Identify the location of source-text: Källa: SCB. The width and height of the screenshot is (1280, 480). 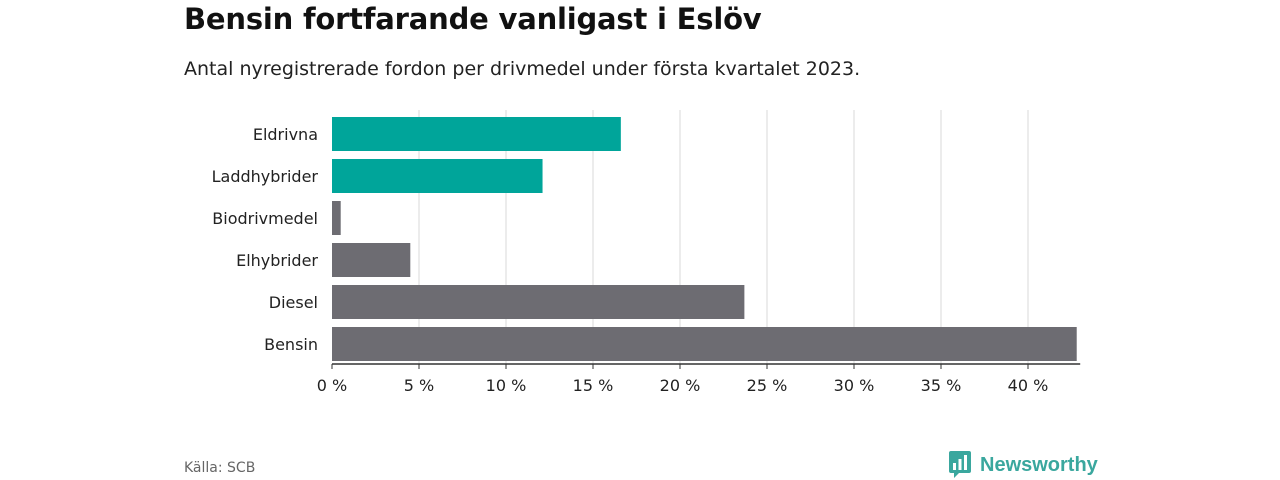
(220, 468).